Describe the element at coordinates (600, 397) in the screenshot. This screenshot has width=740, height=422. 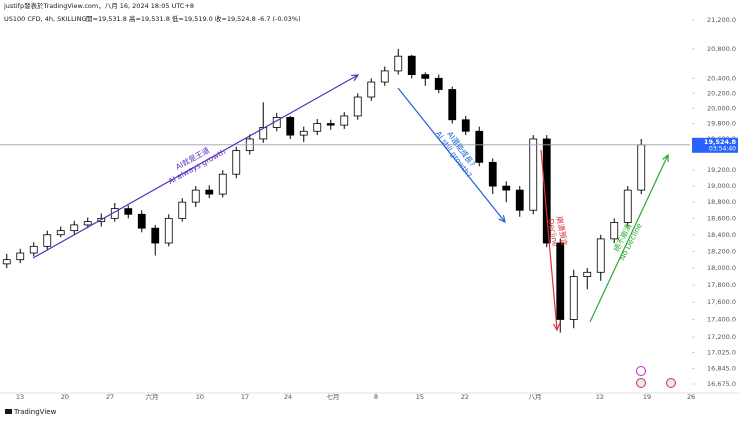
I see `x-tick-label: 12` at that location.